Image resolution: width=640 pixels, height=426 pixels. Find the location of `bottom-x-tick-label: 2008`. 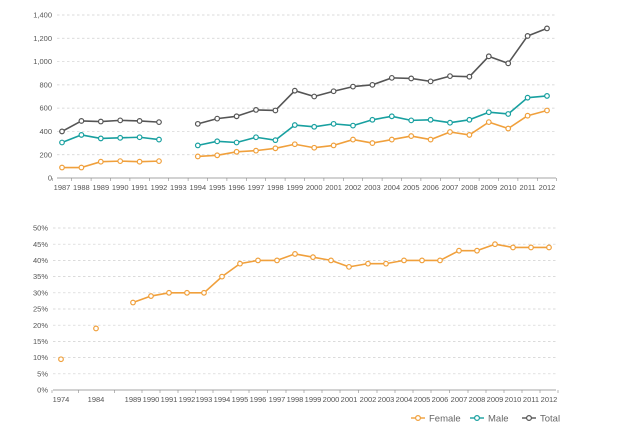

bottom-x-tick-label: 2008 is located at coordinates (477, 399).